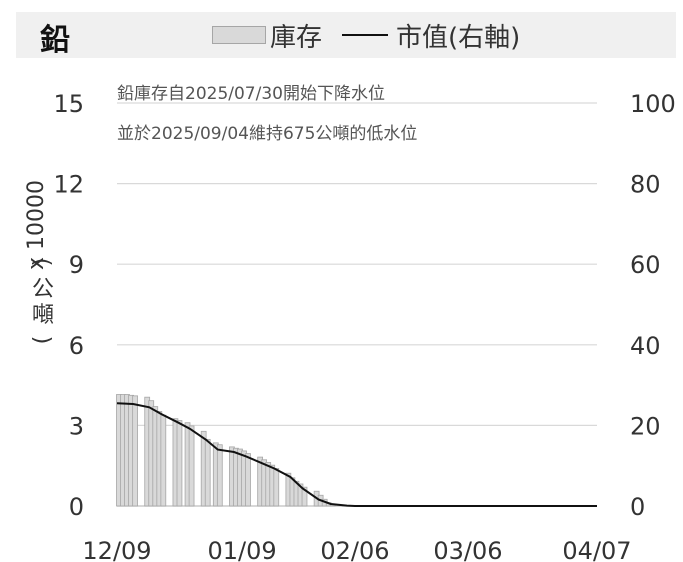 The width and height of the screenshot is (683, 562). I want to click on title-bar: 鉛 庫存 市值(右軸), so click(346, 35).